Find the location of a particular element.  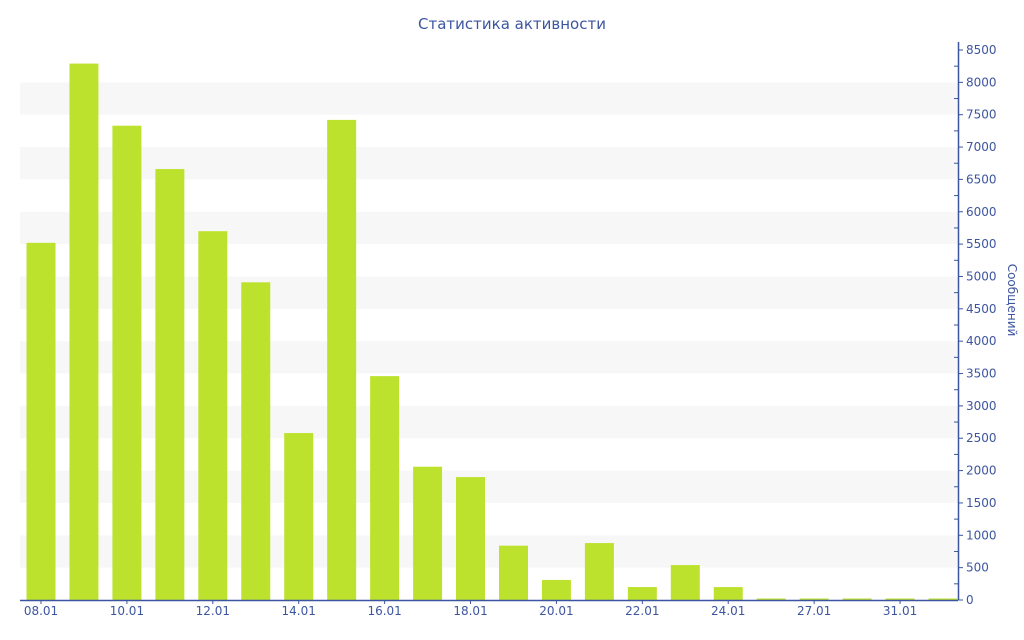

y-tick-label: 3000 is located at coordinates (981, 406).